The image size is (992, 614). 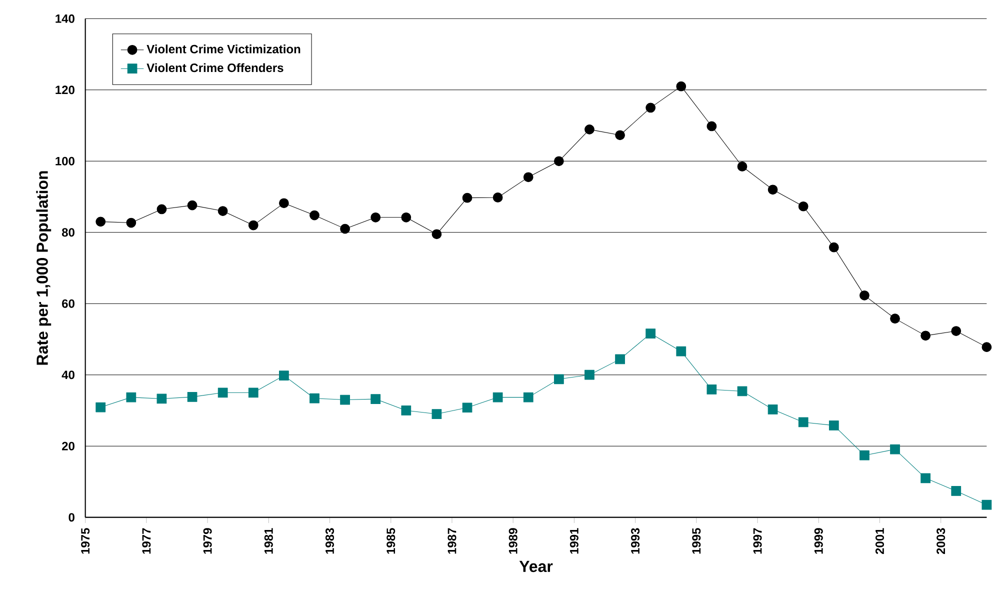 What do you see at coordinates (68, 303) in the screenshot?
I see `y-tick-label: 60` at bounding box center [68, 303].